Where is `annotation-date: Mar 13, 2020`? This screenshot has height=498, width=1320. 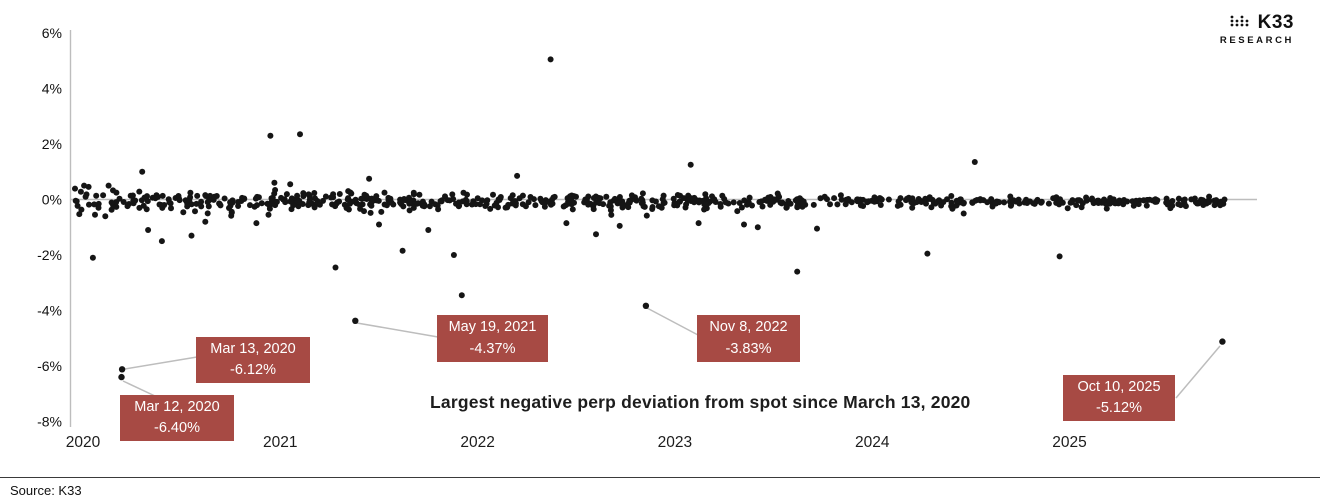 annotation-date: Mar 13, 2020 is located at coordinates (253, 348).